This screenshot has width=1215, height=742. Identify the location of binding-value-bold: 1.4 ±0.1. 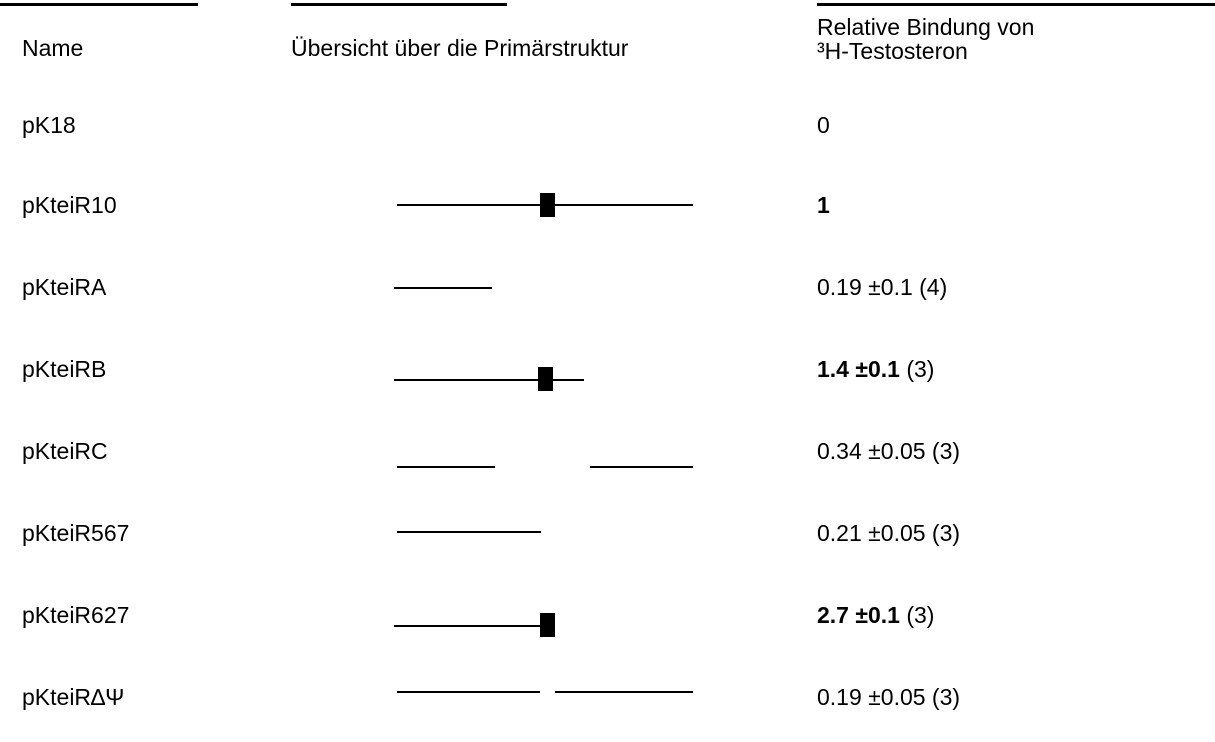
(858, 369).